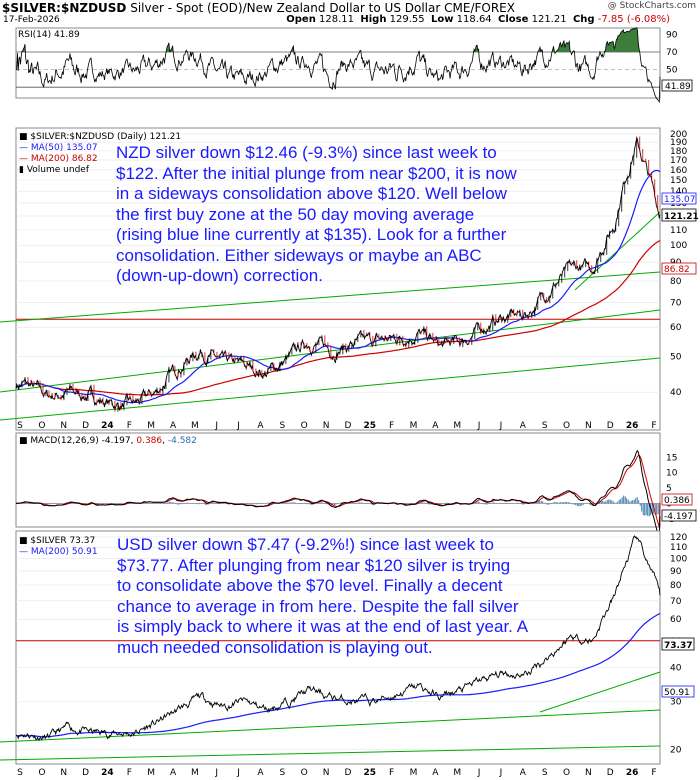 The height and width of the screenshot is (780, 700). What do you see at coordinates (354, 65) in the screenshot?
I see `rsi-panel: RSI(14) 41.89 90705030 41.89` at bounding box center [354, 65].